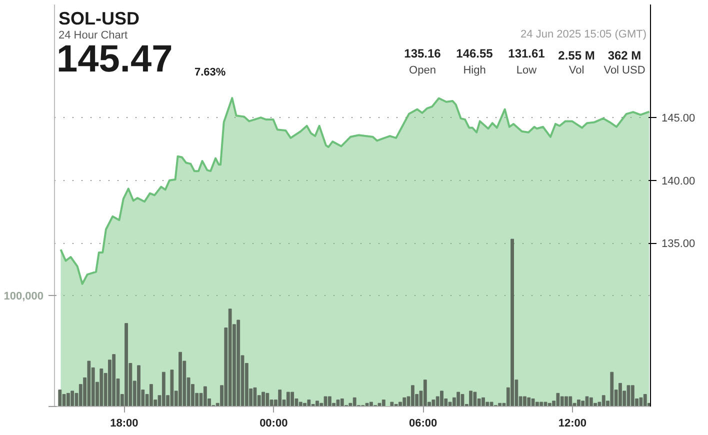 The image size is (708, 435). I want to click on annotation: Low, so click(526, 70).